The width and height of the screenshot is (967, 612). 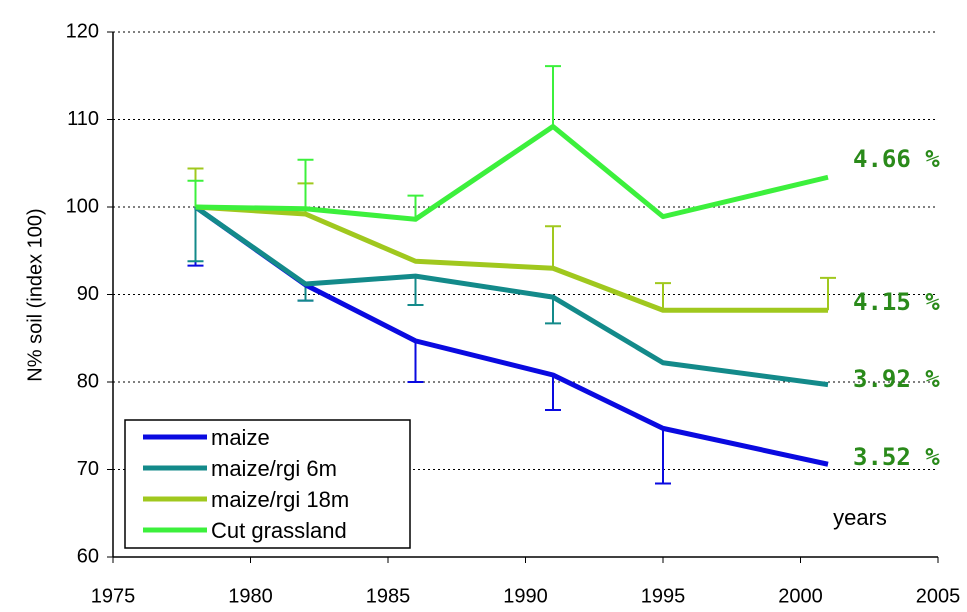 What do you see at coordinates (280, 499) in the screenshot?
I see `legend-label: maize/rgi 18m` at bounding box center [280, 499].